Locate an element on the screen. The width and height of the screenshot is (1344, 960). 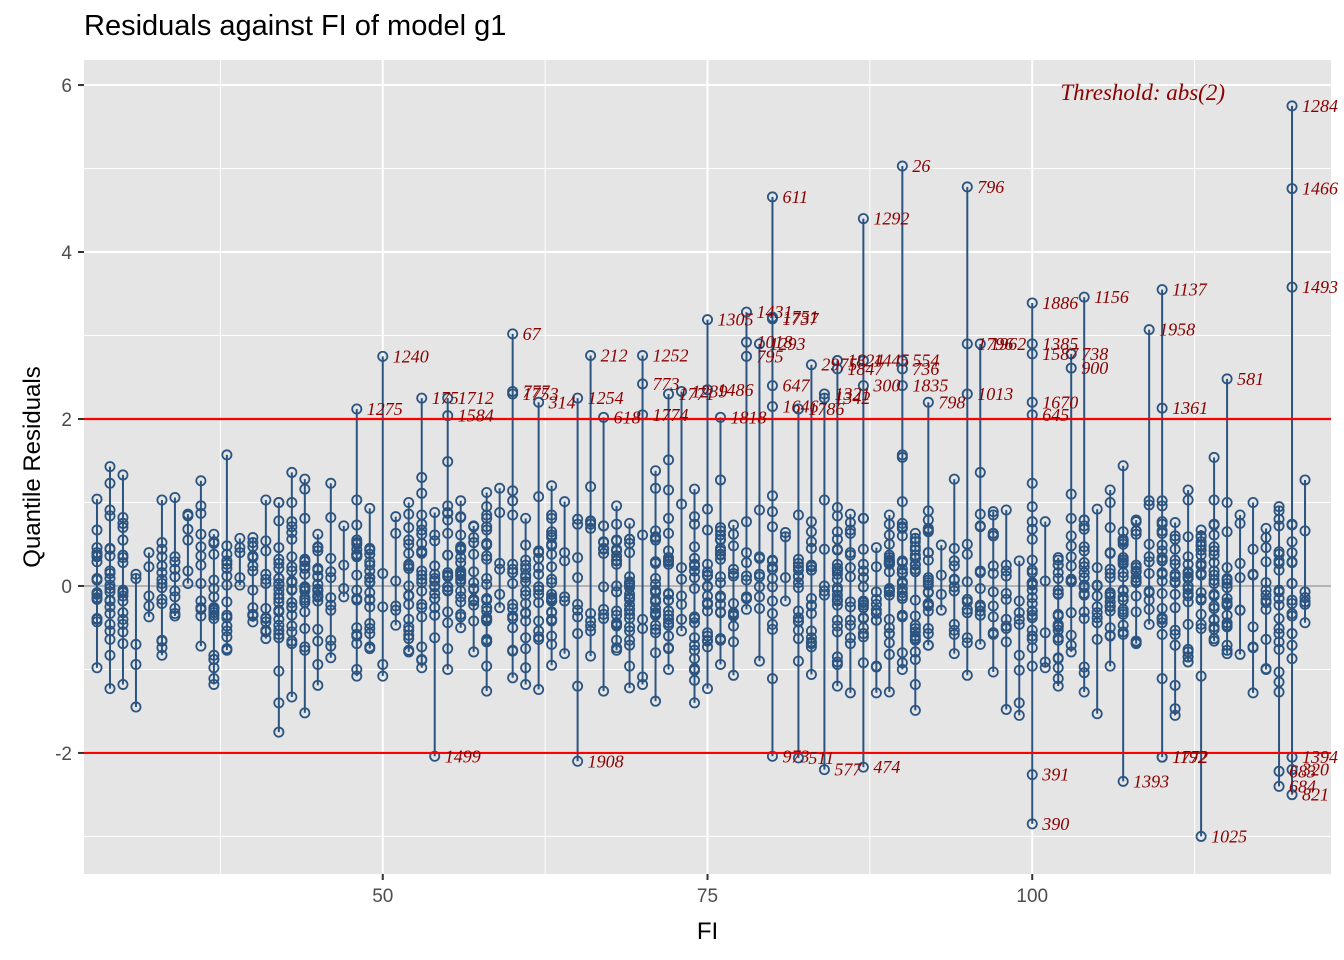
outlier-label: 1835 is located at coordinates (930, 386).